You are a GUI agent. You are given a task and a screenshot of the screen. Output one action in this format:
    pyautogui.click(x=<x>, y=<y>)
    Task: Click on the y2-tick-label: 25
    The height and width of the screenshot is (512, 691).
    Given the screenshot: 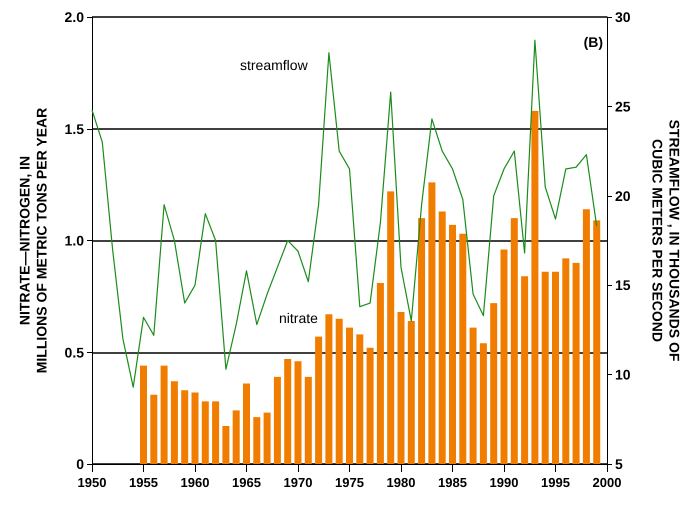 What is the action you would take?
    pyautogui.click(x=623, y=106)
    